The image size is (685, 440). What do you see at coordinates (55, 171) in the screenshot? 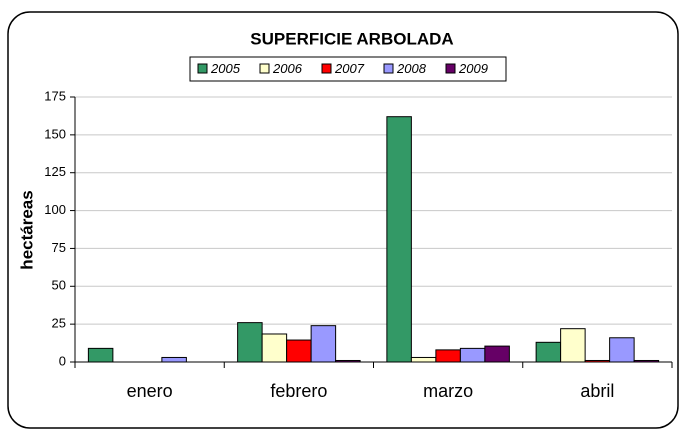
I see `y-tick-label: 125` at bounding box center [55, 171].